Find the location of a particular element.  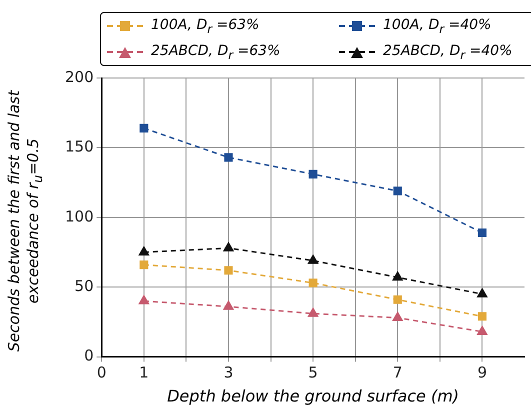

legend-label: 100A, D$_{r}$ =63% is located at coordinates (205, 26).